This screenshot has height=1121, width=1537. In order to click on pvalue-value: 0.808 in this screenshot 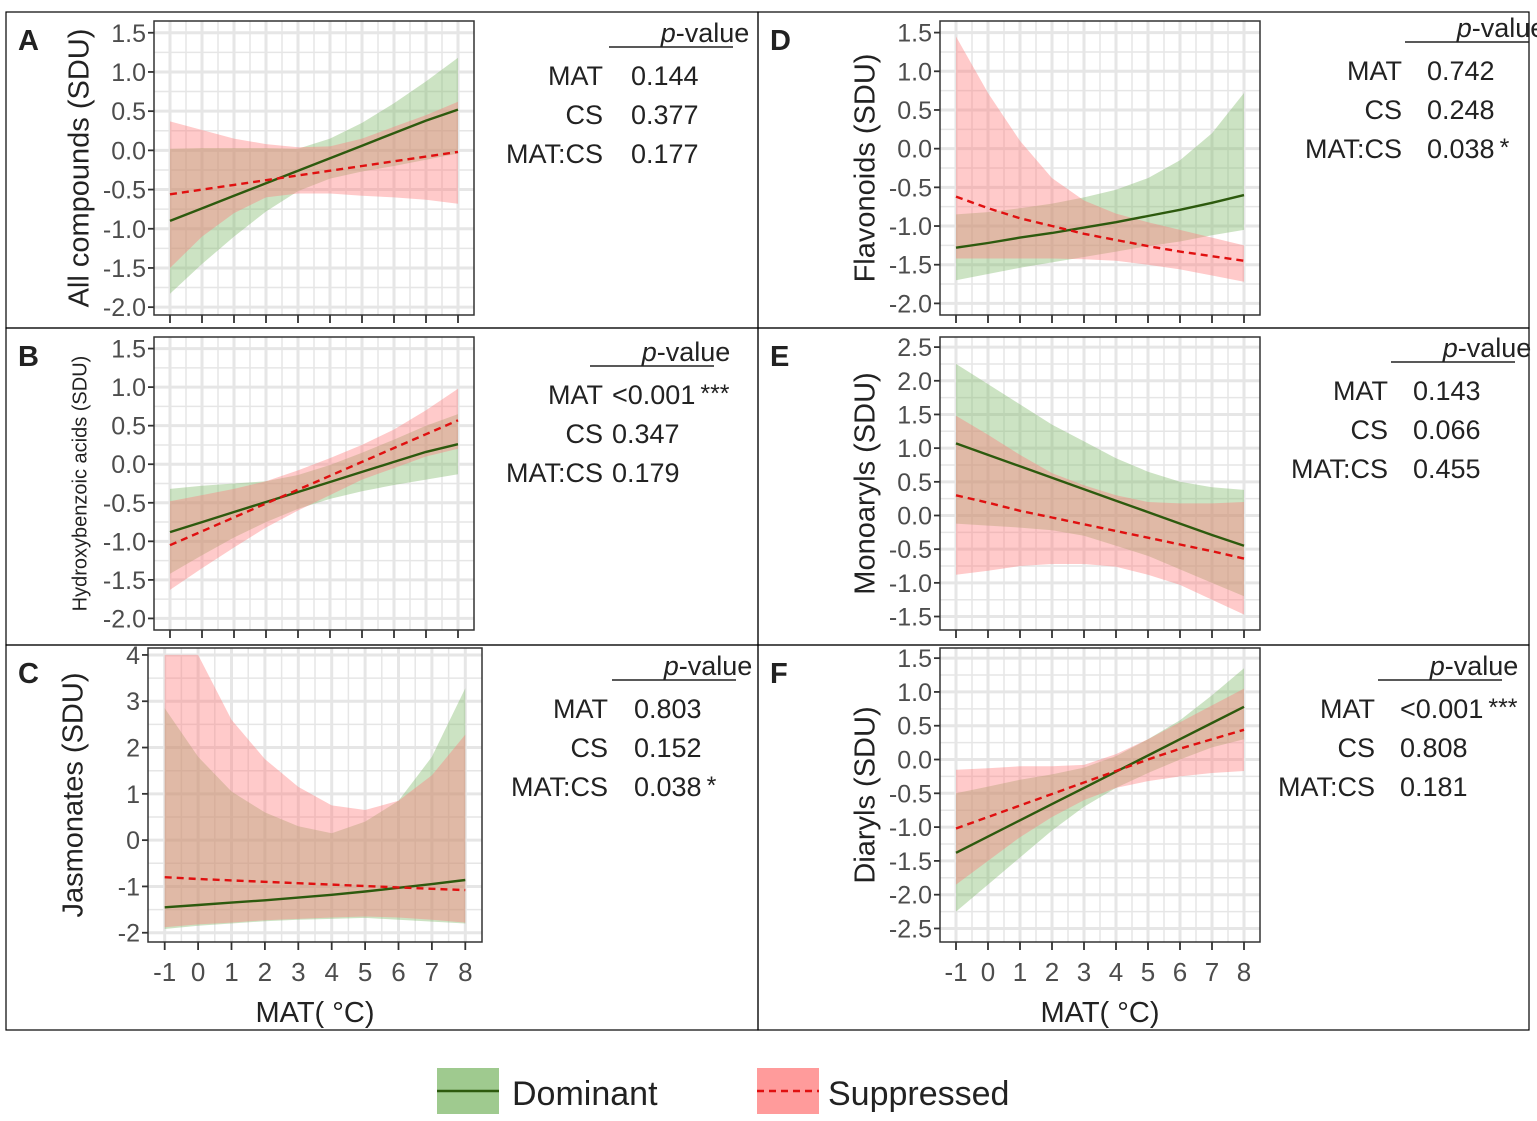, I will do `click(1434, 748)`.